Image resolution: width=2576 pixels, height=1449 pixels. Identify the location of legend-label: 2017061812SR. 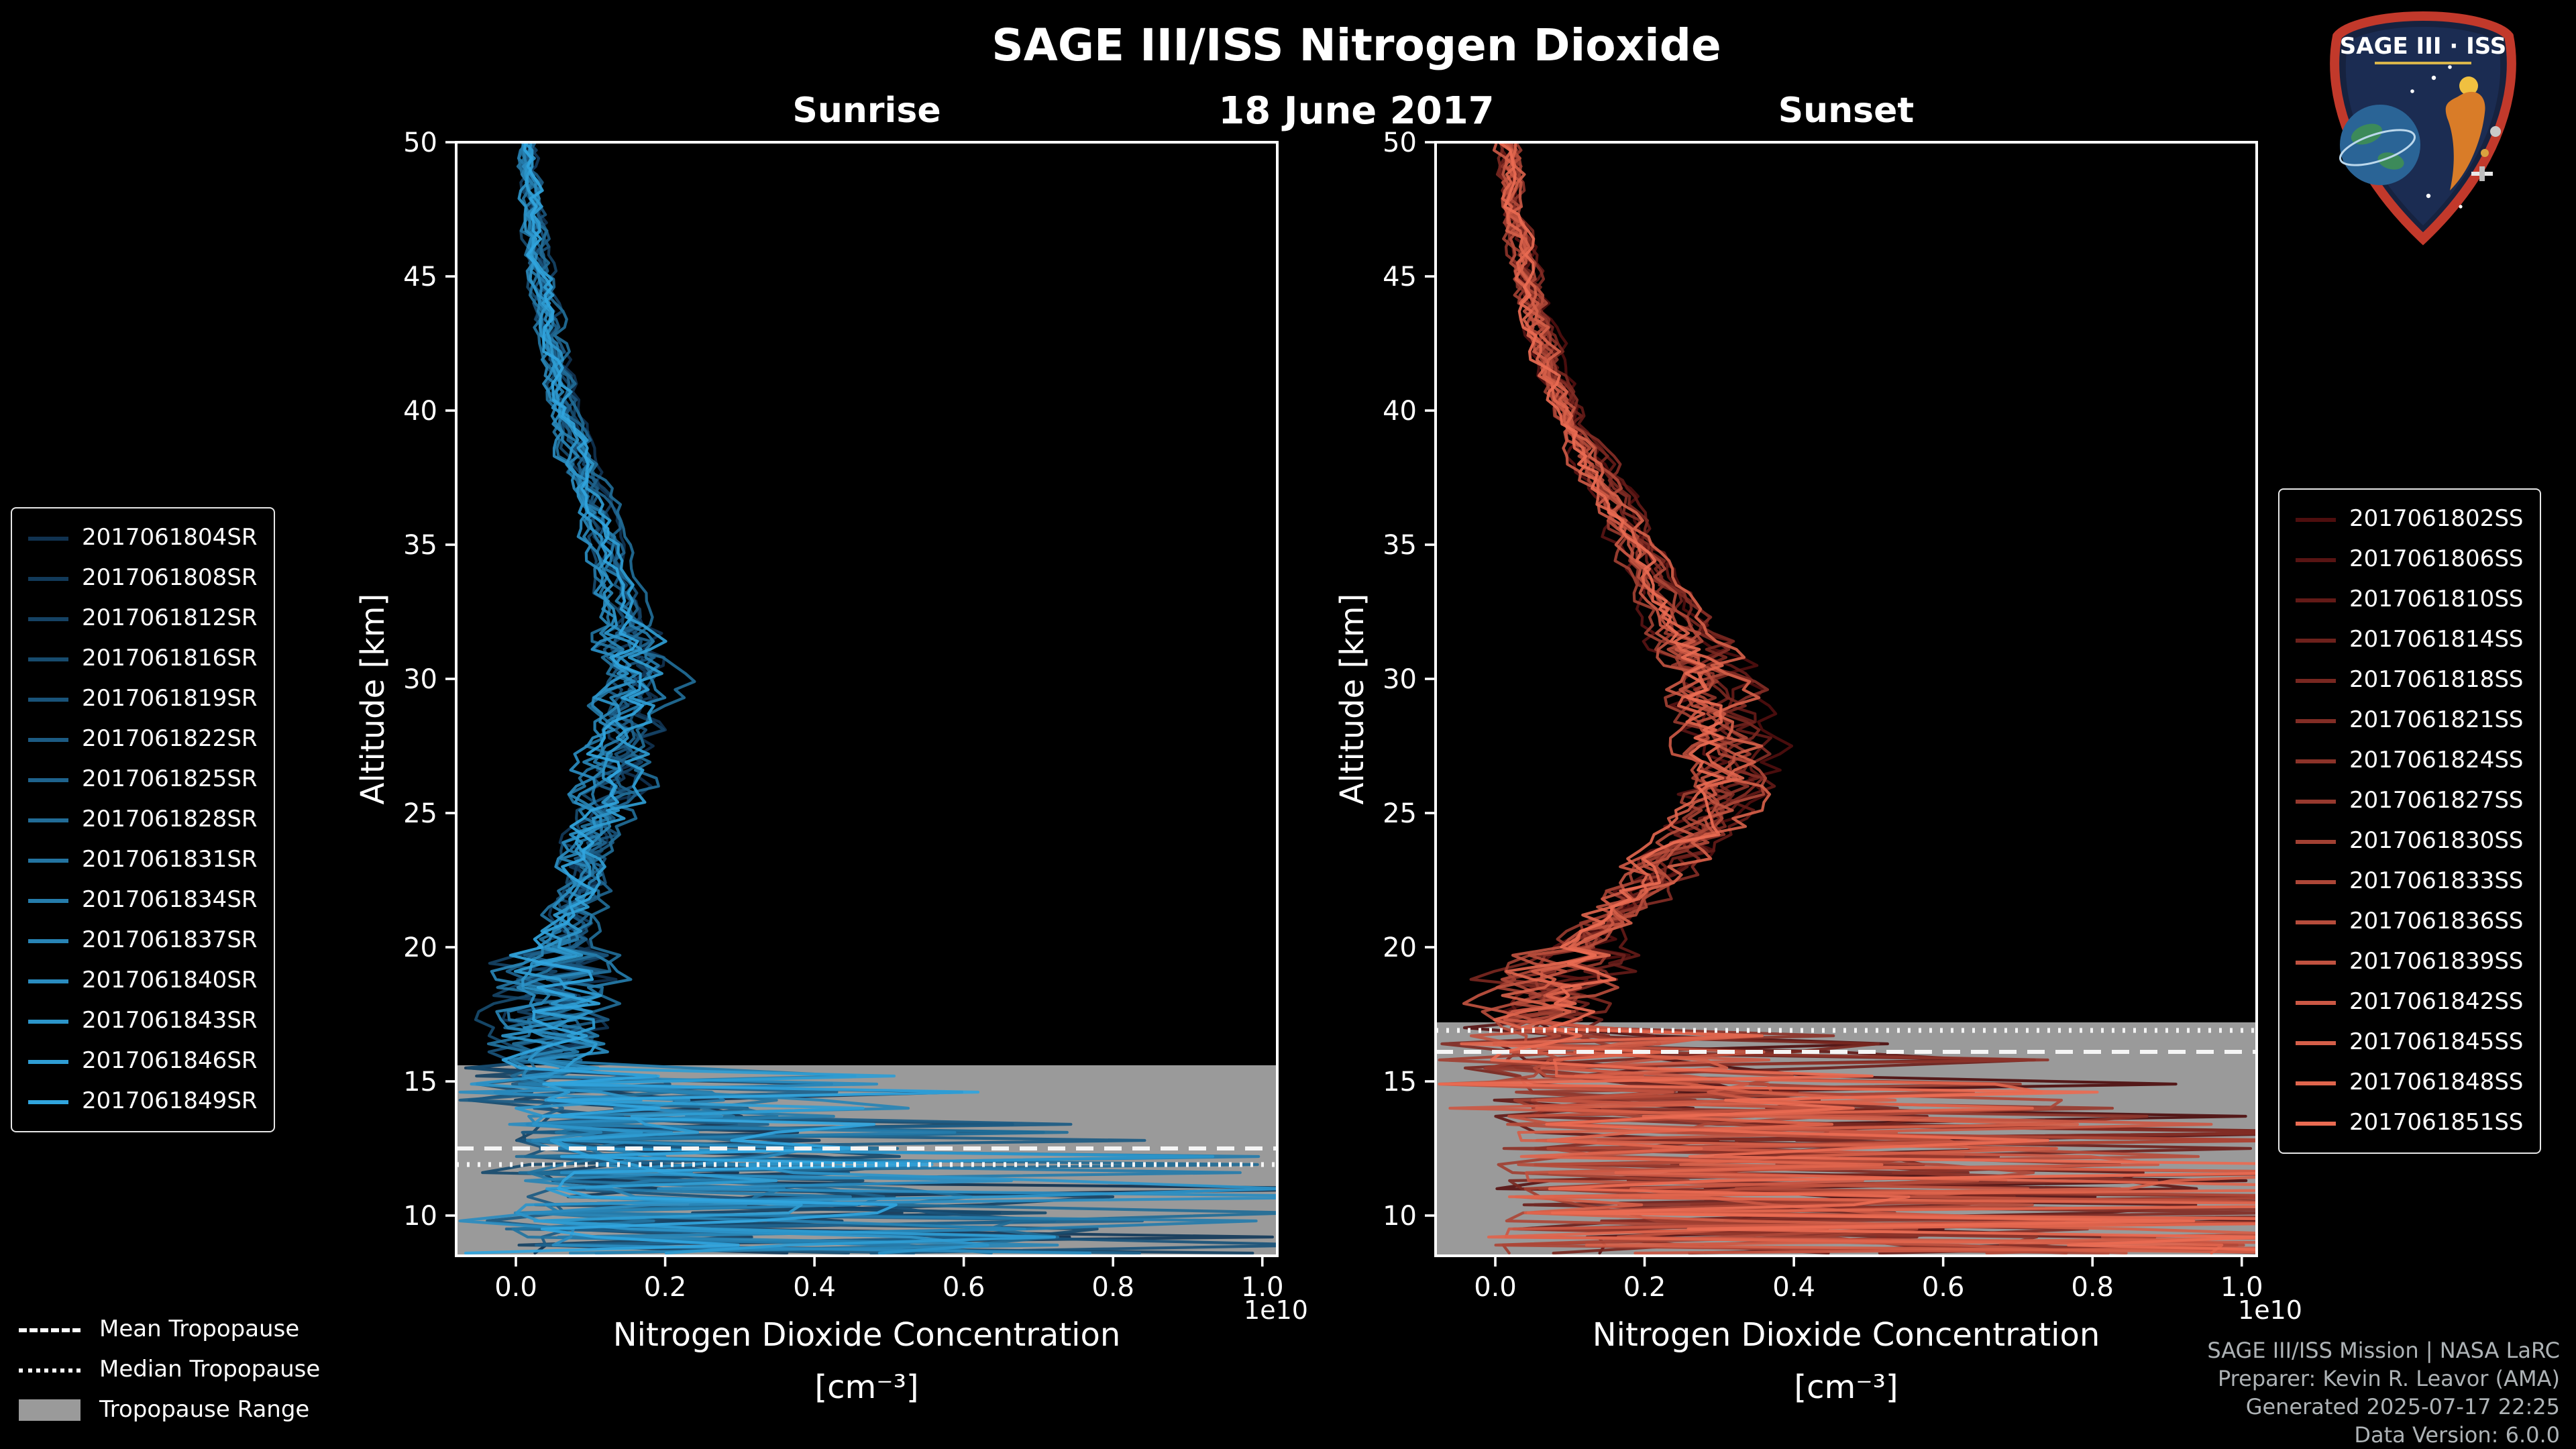
(170, 618).